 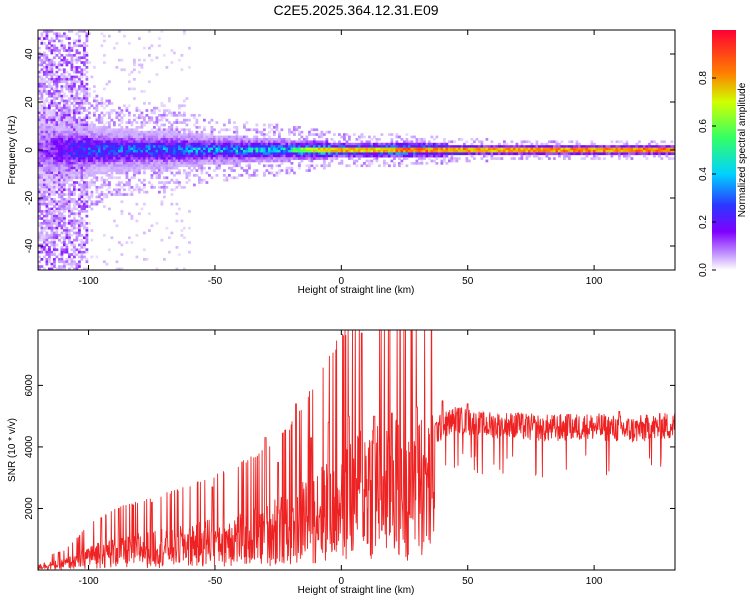 I want to click on x-tick-label: -100, so click(x=89, y=281).